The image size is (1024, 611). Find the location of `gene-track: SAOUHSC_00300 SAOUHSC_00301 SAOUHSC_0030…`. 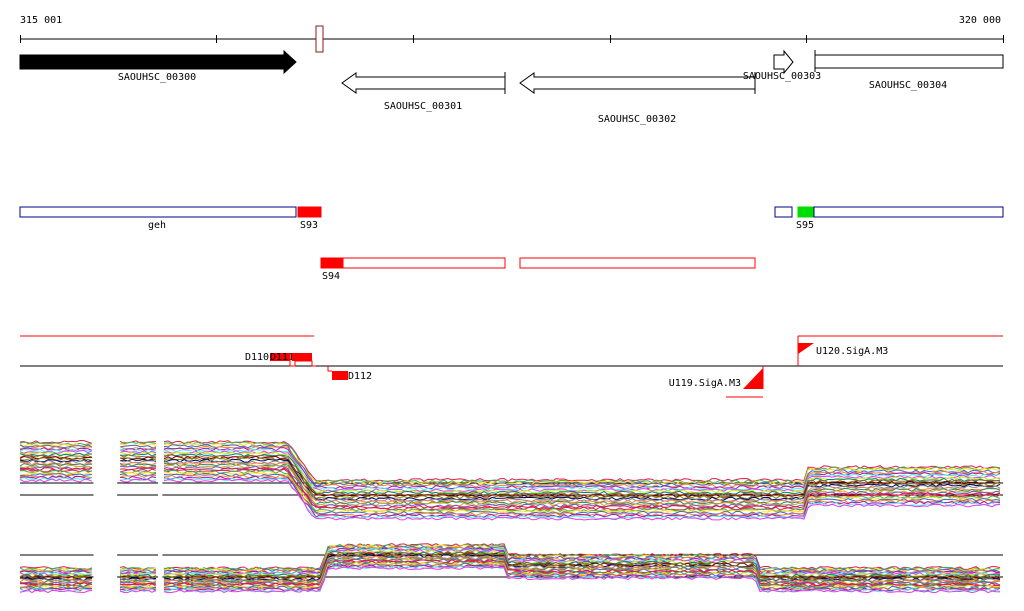

gene-track: SAOUHSC_00300 SAOUHSC_00301 SAOUHSC_0030… is located at coordinates (511, 87).